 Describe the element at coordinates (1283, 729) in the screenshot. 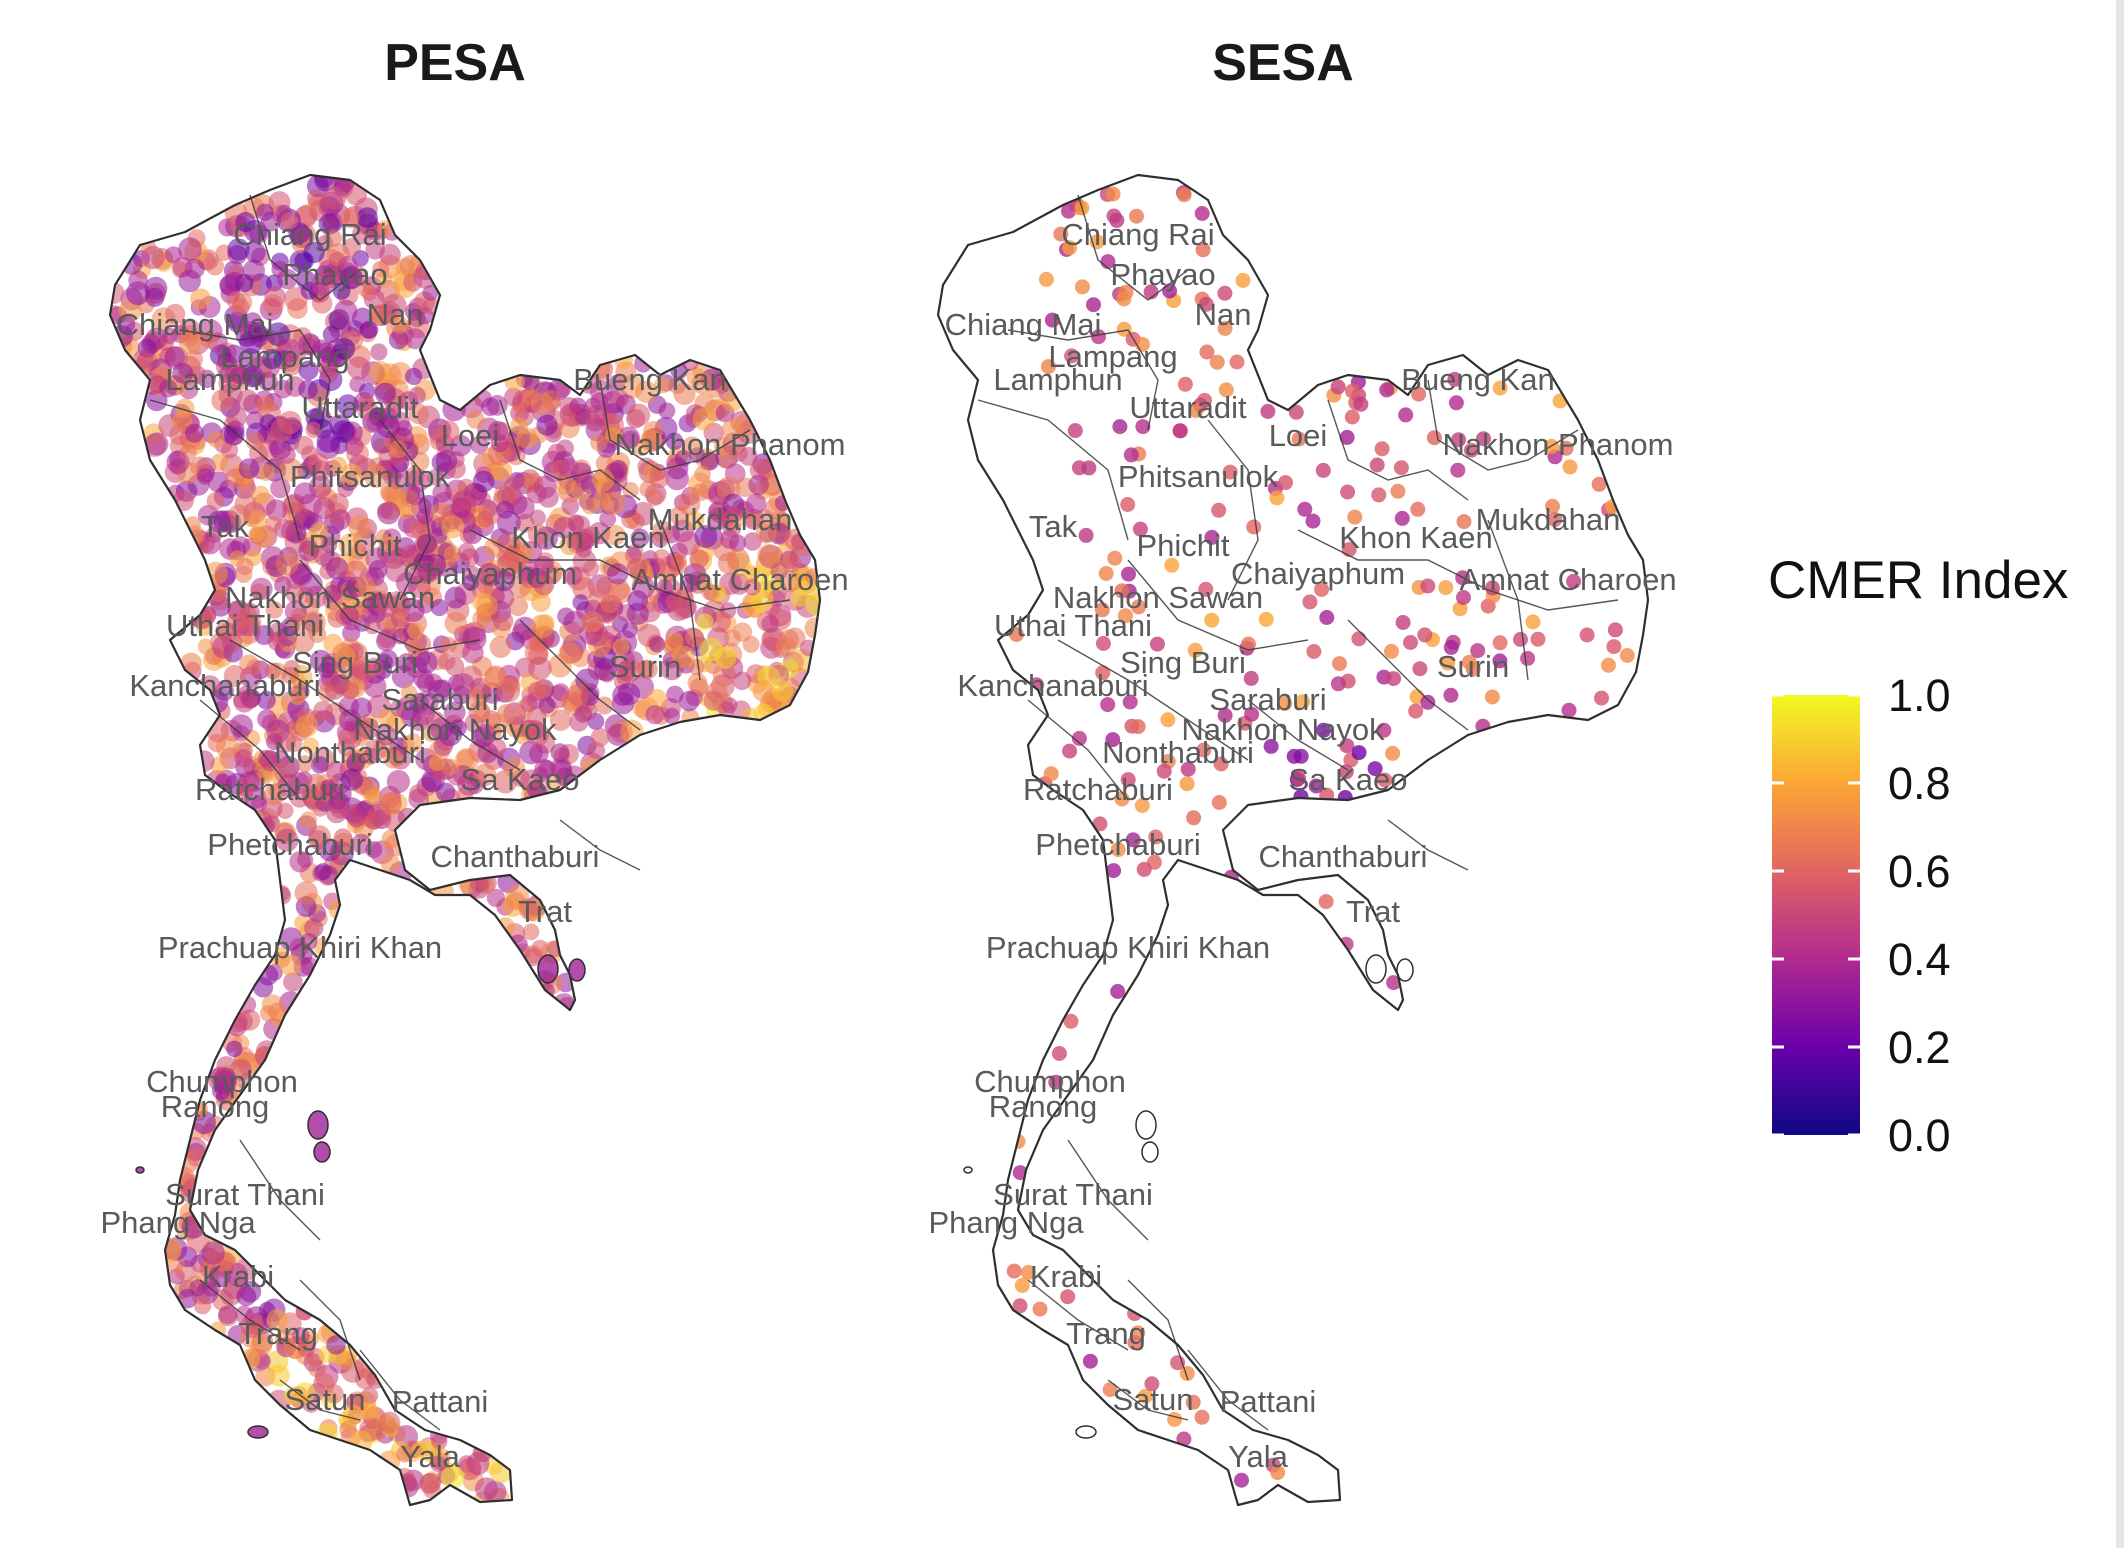

I see `province-label: Nakhon Nayok` at that location.